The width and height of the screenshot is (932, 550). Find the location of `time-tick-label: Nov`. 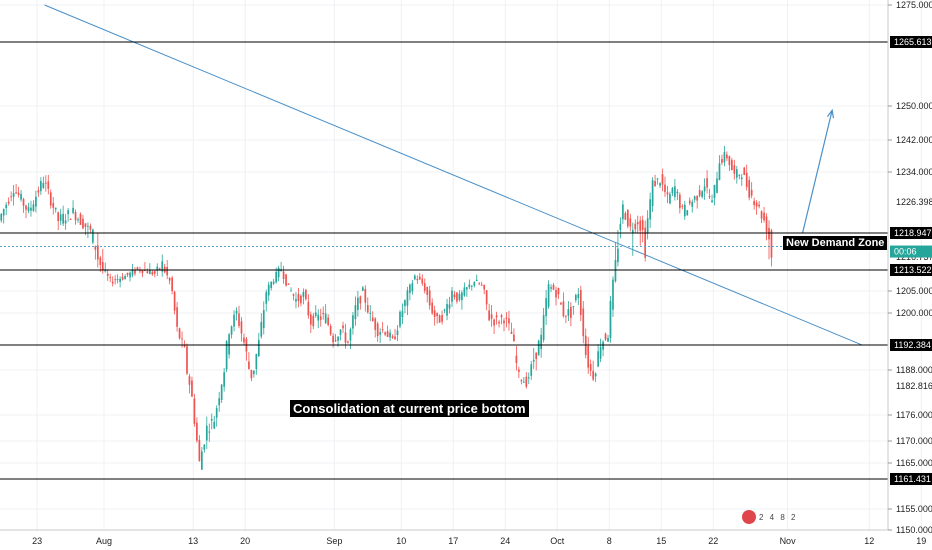

time-tick-label: Nov is located at coordinates (788, 541).